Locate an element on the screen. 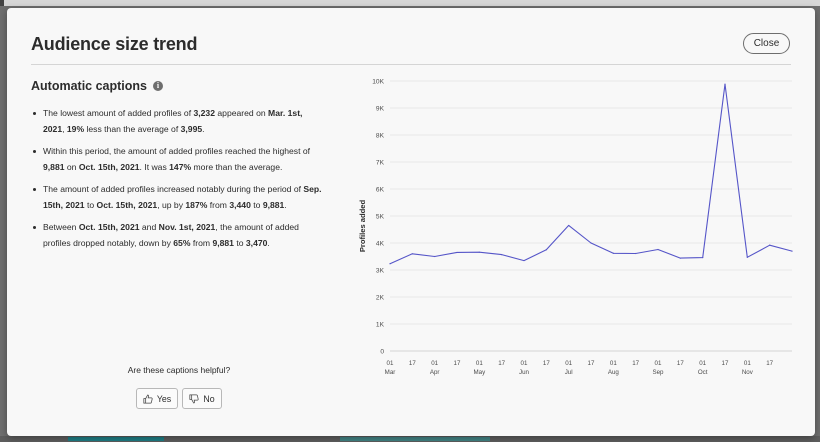 The height and width of the screenshot is (442, 820). close-button: Close is located at coordinates (766, 43).